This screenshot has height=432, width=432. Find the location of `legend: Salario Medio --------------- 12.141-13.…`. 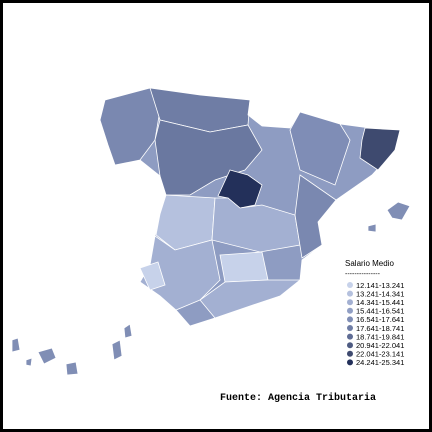

legend: Salario Medio --------------- 12.141-13.… is located at coordinates (374, 313).